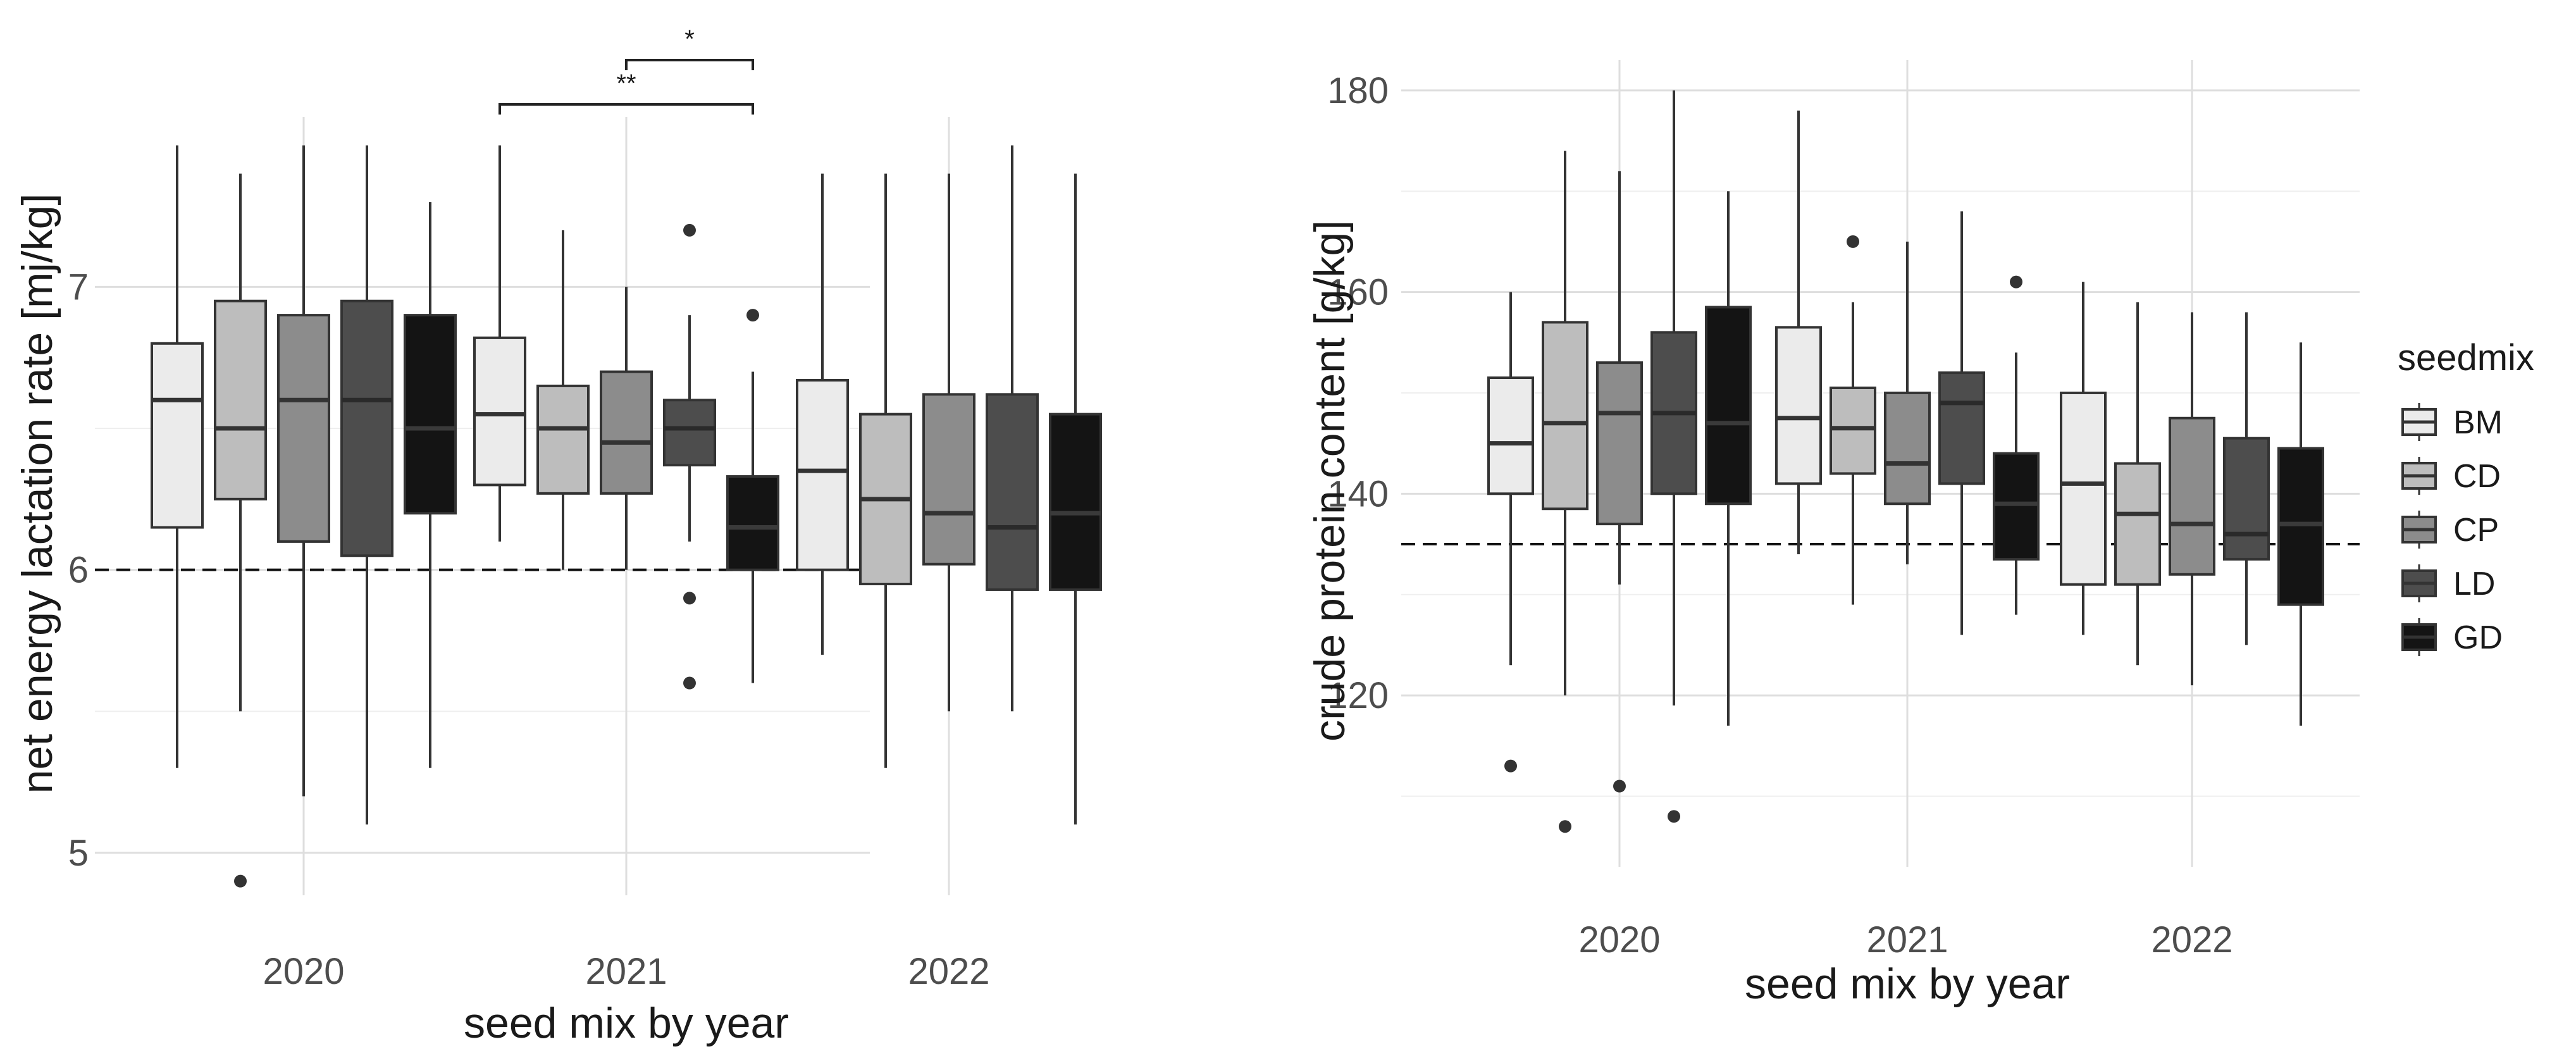 This screenshot has height=1056, width=2576. I want to click on nel-box-bm-2021, so click(499, 343).